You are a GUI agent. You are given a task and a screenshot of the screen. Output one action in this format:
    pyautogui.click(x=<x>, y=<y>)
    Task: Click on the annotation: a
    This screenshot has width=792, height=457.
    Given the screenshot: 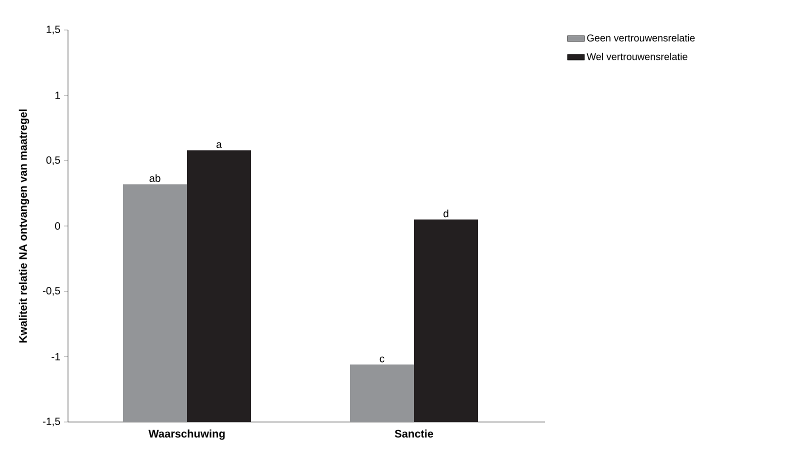 What is the action you would take?
    pyautogui.click(x=219, y=145)
    